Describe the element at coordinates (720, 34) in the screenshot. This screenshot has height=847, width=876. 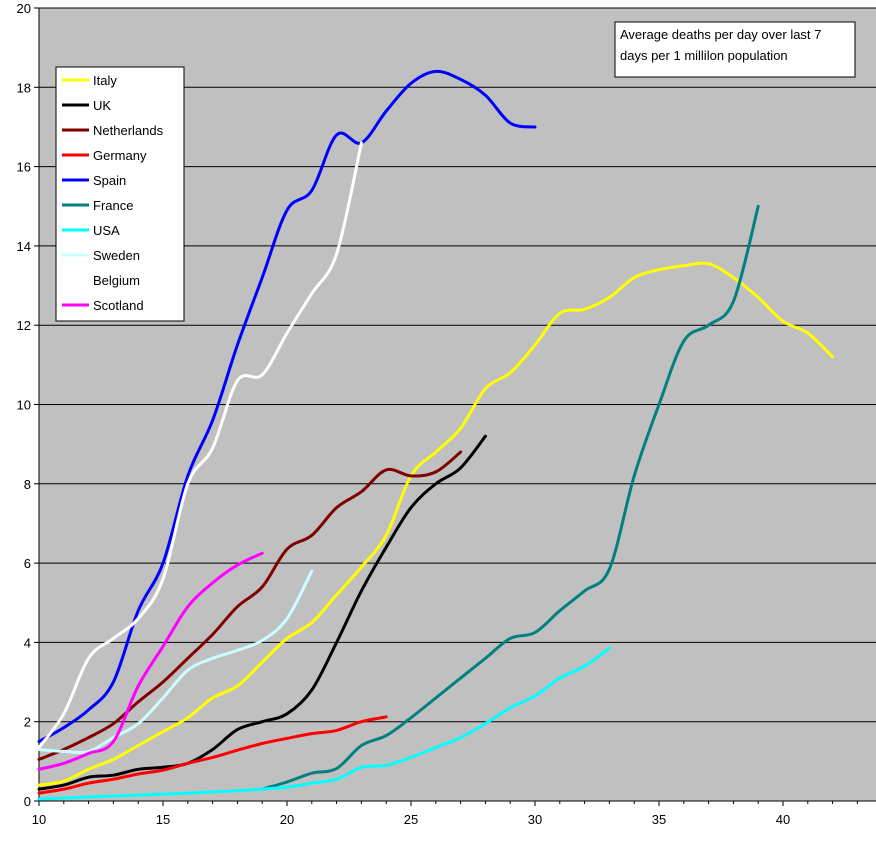
I see `annotation-line-1: Average deaths per day over last 7` at that location.